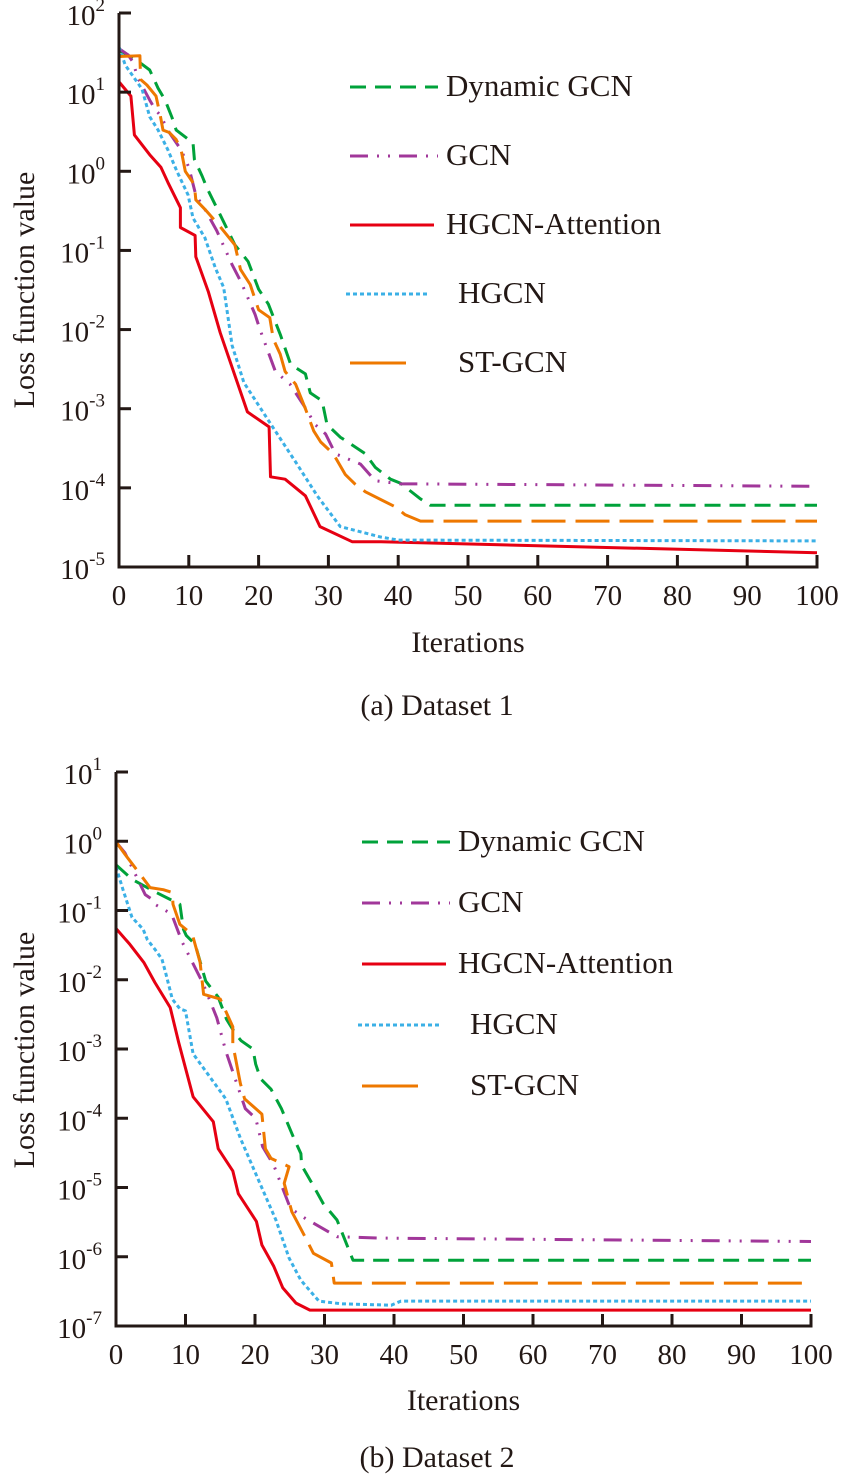  What do you see at coordinates (94, 1318) in the screenshot?
I see `y-tick-exponent: -7` at bounding box center [94, 1318].